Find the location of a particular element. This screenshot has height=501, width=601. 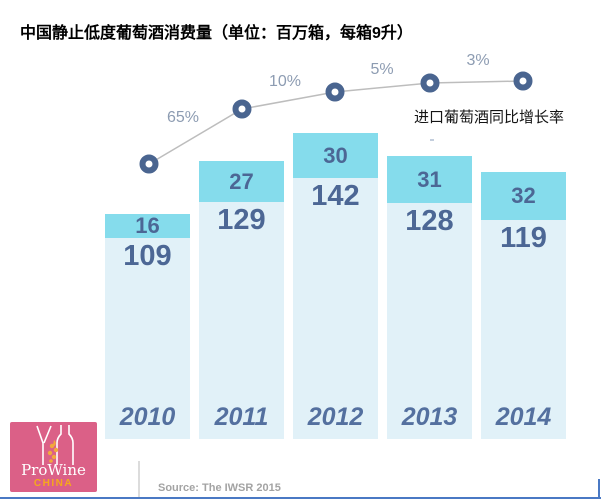

bar-top-segment-2012: 30 is located at coordinates (335, 155).